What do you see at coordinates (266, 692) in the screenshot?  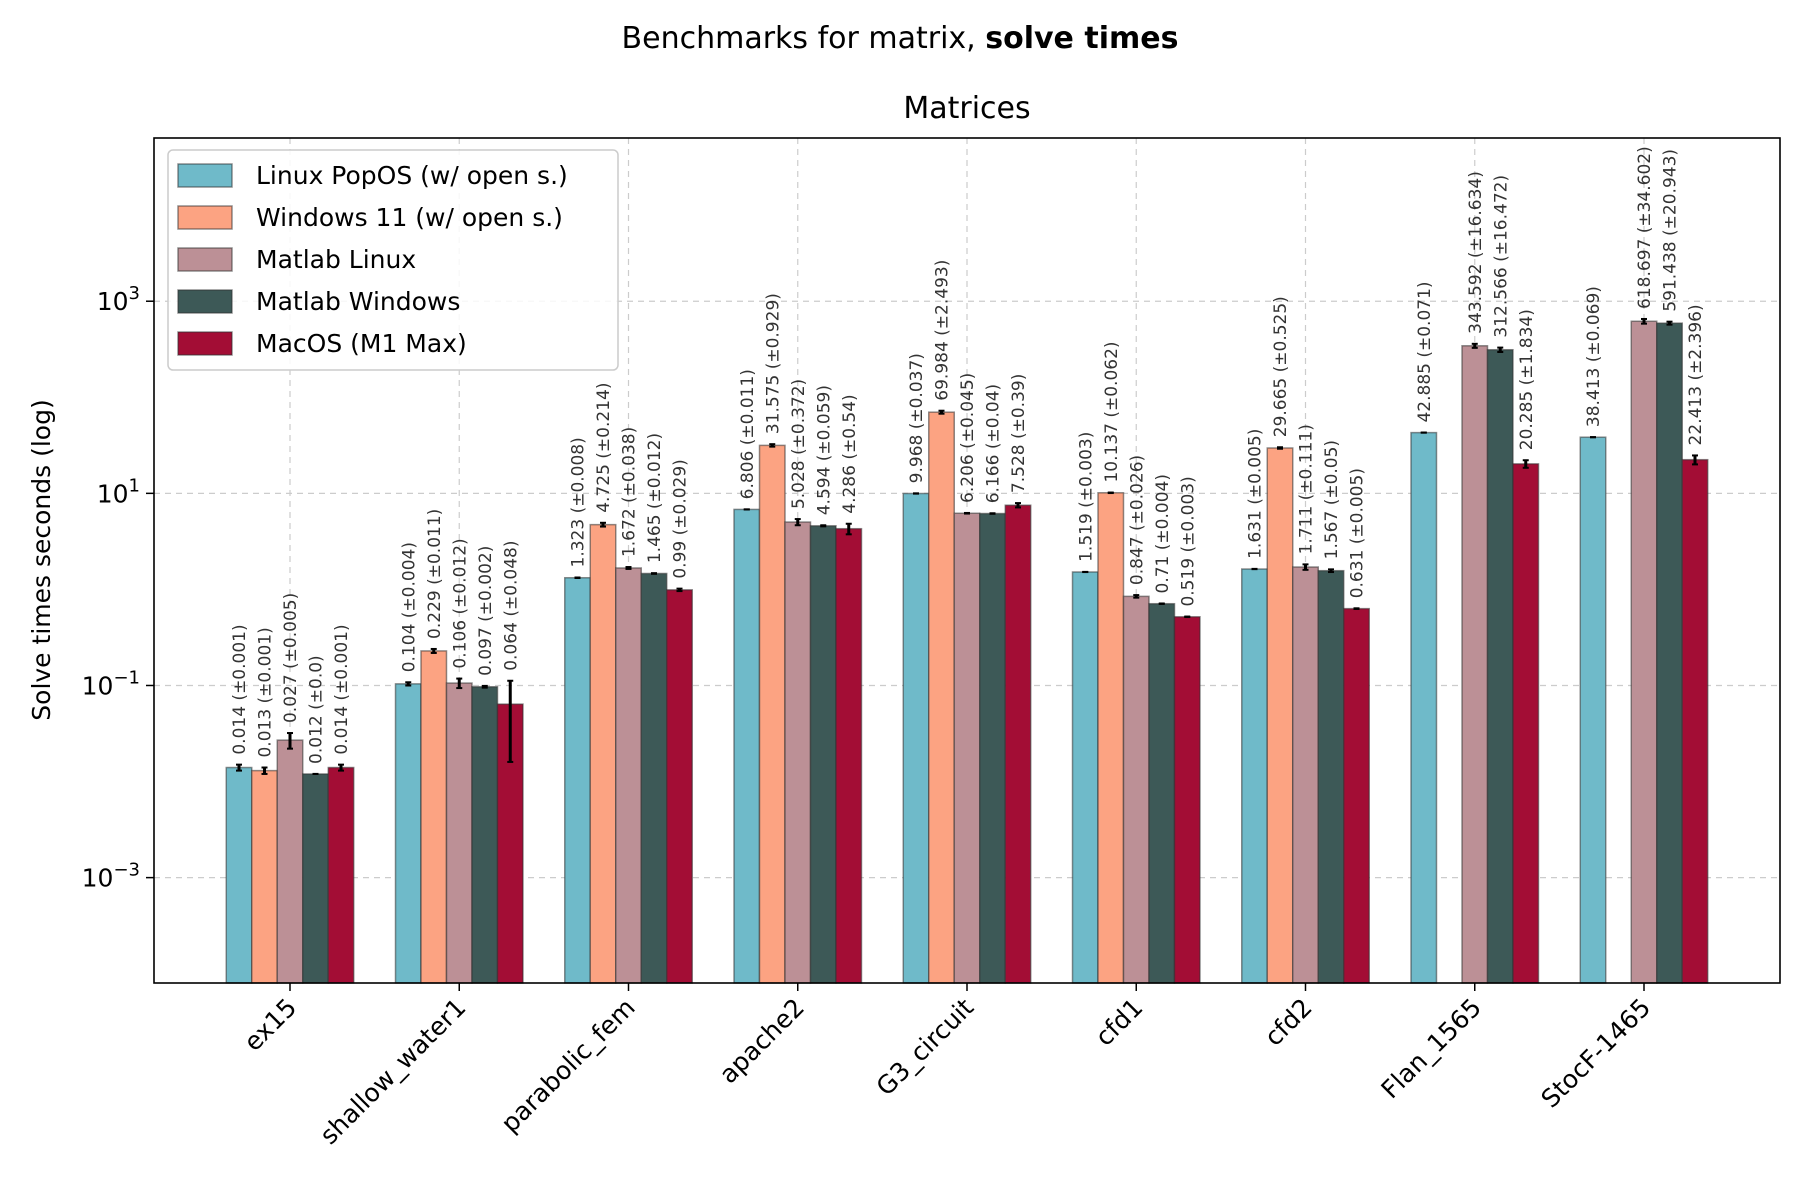 I see `data-label: 0.013 (±0.001)` at bounding box center [266, 692].